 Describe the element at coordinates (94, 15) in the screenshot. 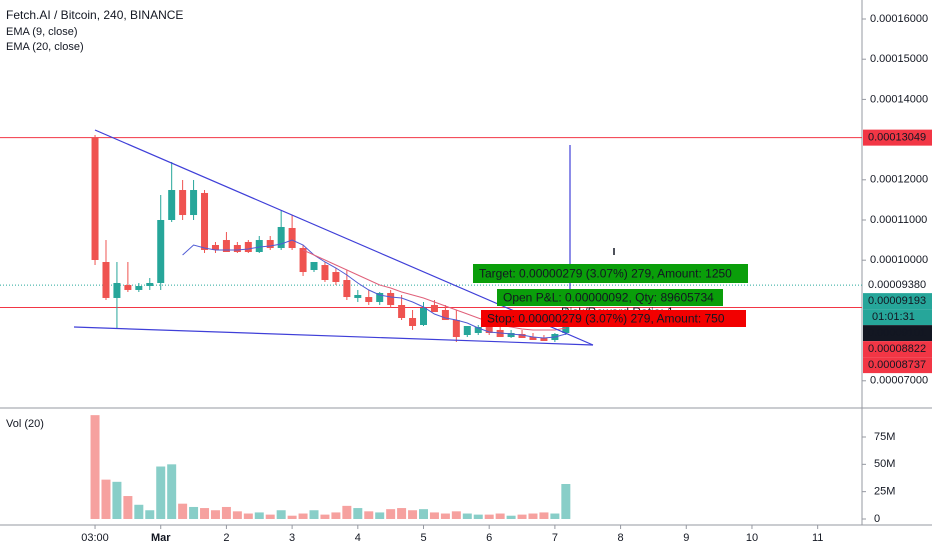

I see `symbol-title: Fetch.AI / Bitcoin, 240, BINANCE` at that location.